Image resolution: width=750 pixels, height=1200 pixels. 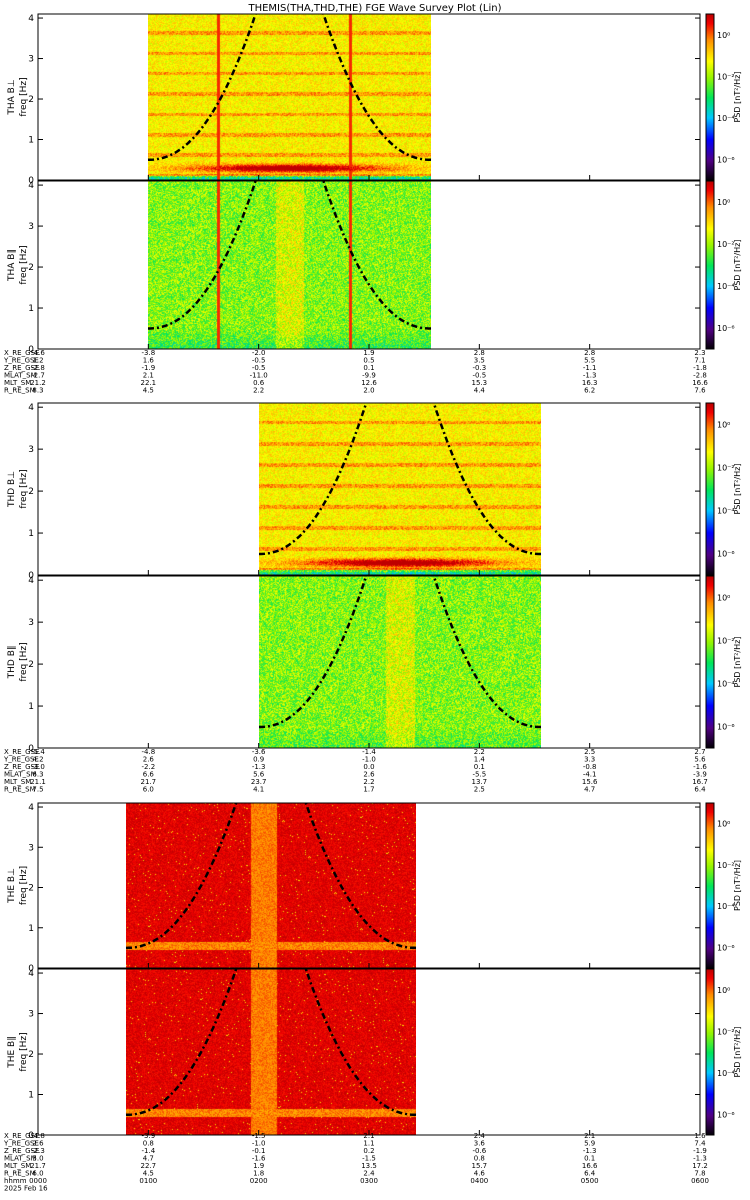 What do you see at coordinates (21, 1136) in the screenshot?
I see `ephem-label-2-0: X_RE_GSE` at bounding box center [21, 1136].